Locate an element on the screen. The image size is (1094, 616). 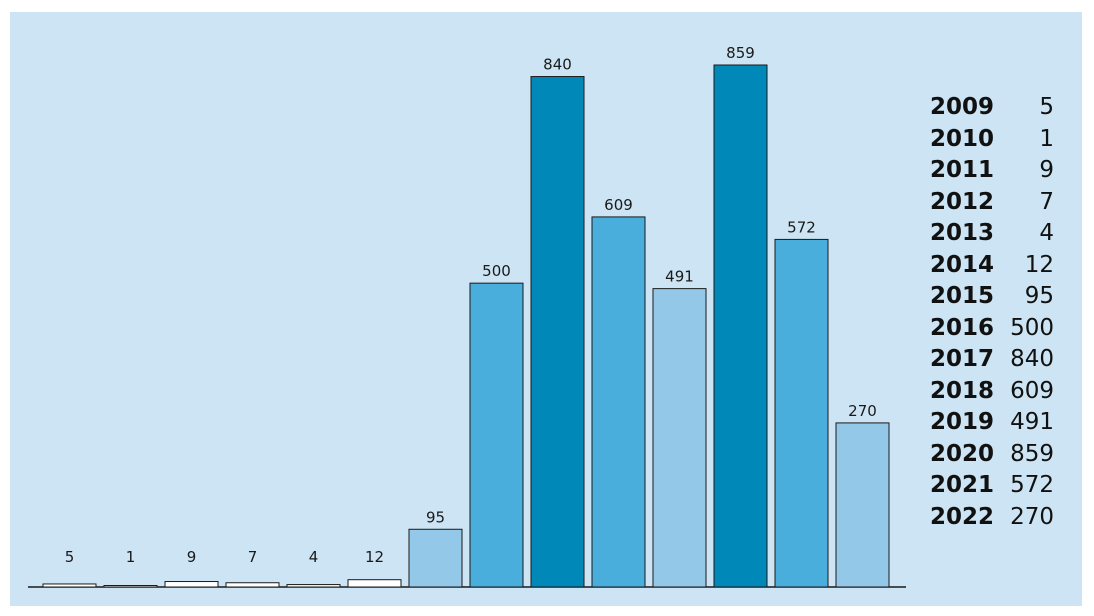
data-label-2022: 270 is located at coordinates (862, 411).